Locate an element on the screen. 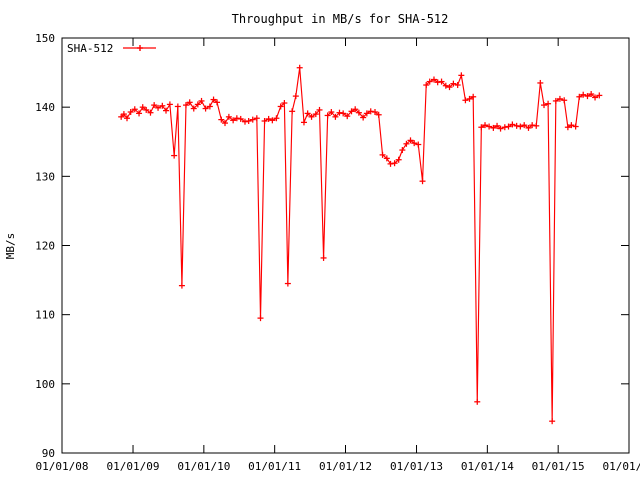  y-tick-label-150: 150 is located at coordinates (45, 38).